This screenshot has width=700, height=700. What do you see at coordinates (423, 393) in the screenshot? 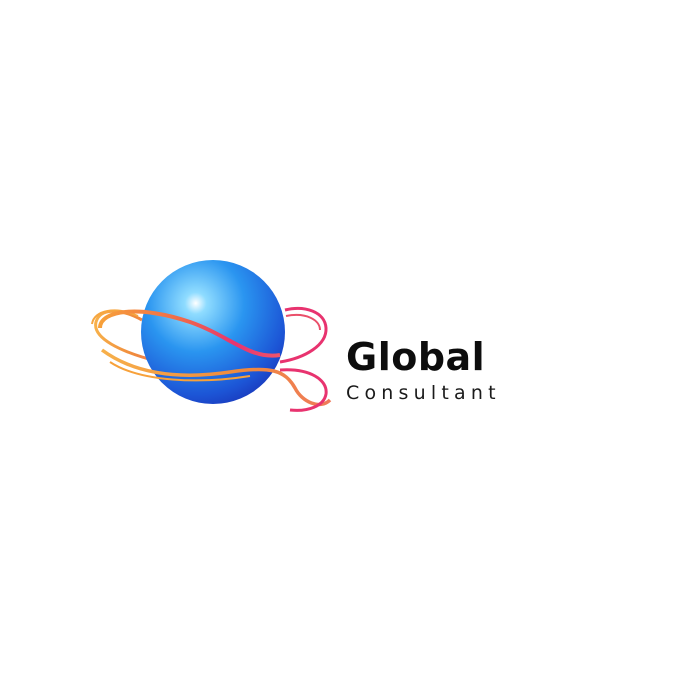
I see `brand-tagline: Consultant` at bounding box center [423, 393].